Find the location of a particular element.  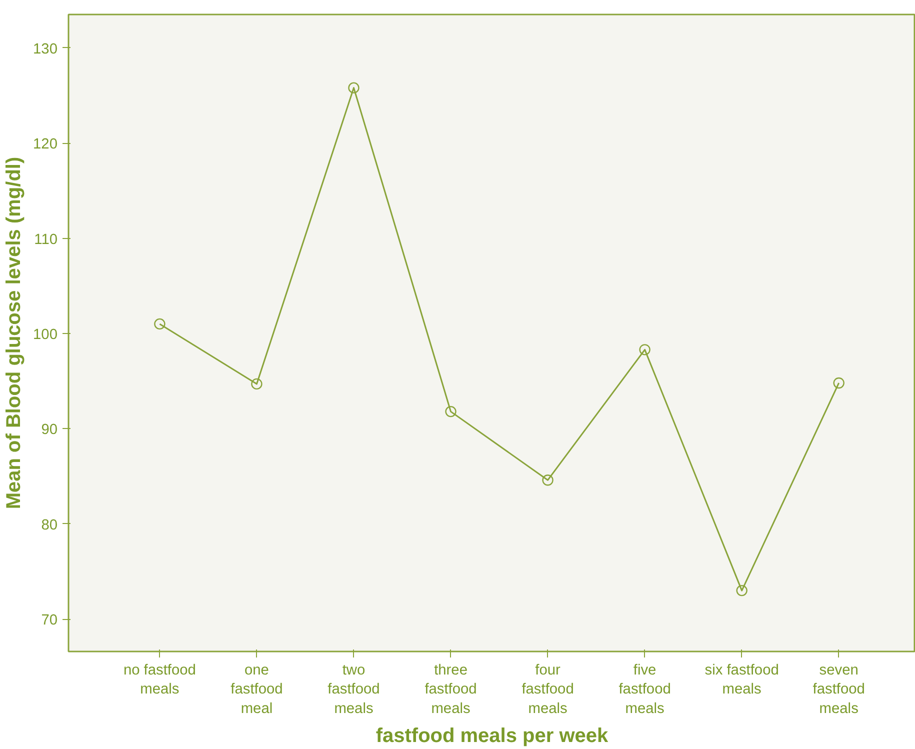

x-tick-label: four fastfood meals is located at coordinates (548, 689).